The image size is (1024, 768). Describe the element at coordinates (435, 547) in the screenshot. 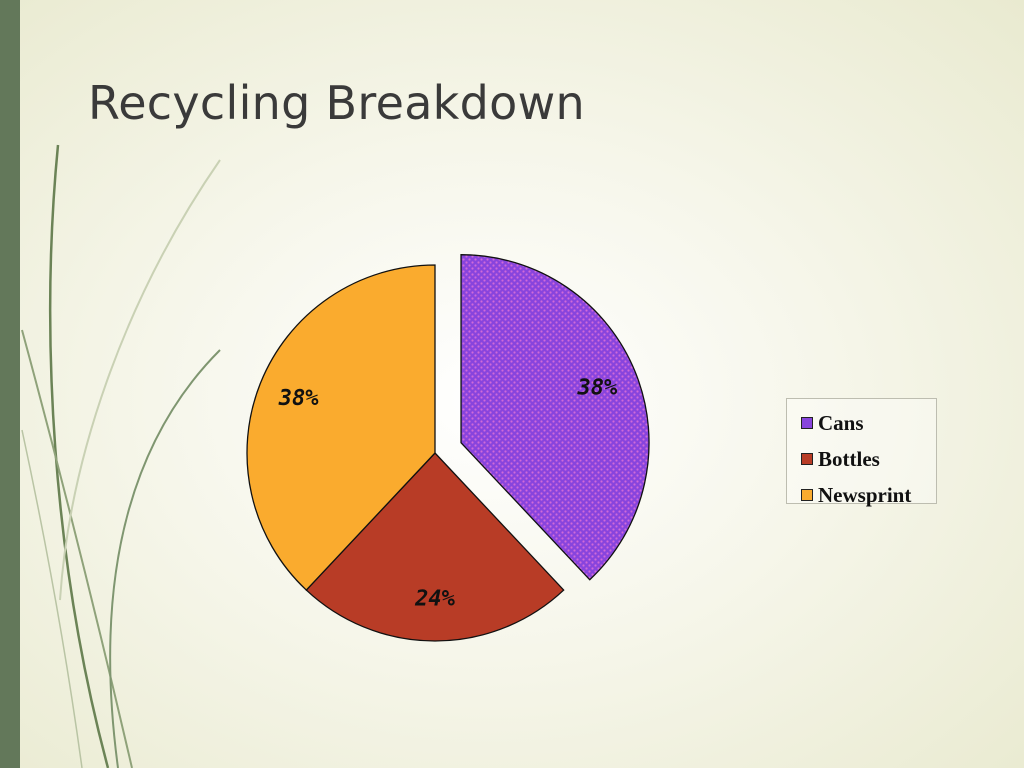

I see `pie-slice-bottles` at that location.